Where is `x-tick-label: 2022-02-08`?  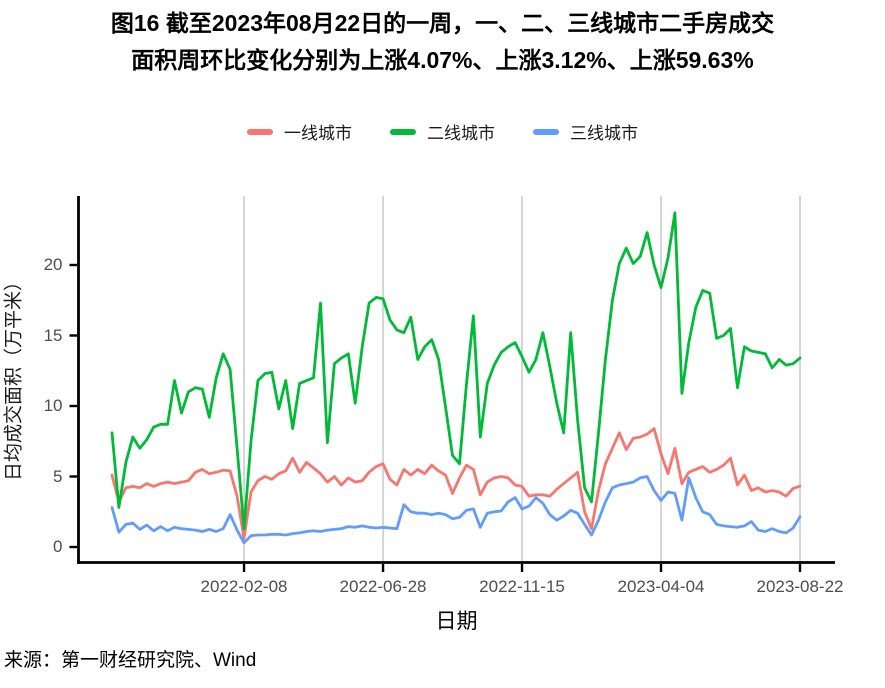
x-tick-label: 2022-02-08 is located at coordinates (244, 586).